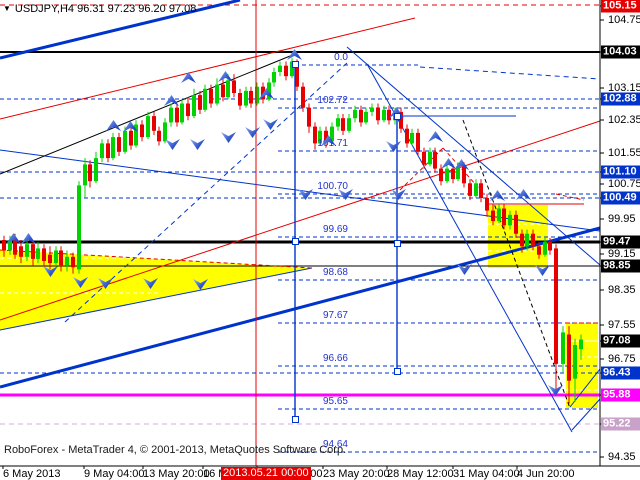 The height and width of the screenshot is (480, 640). What do you see at coordinates (156, 259) in the screenshot?
I see `wedge-top-dashed` at bounding box center [156, 259].